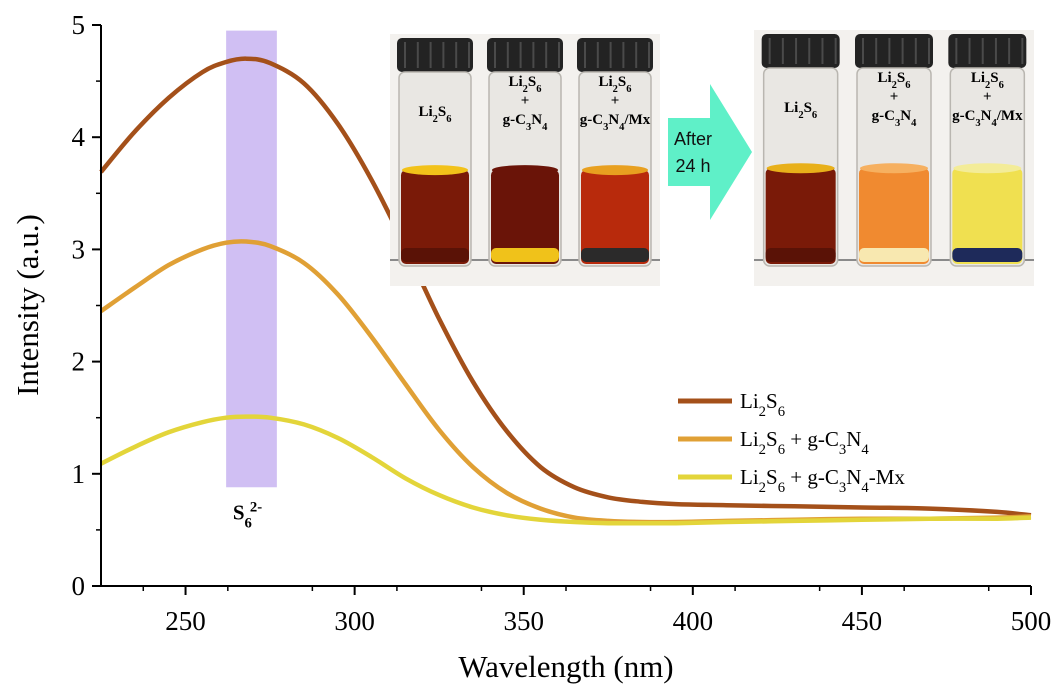 The height and width of the screenshot is (689, 1059). Describe the element at coordinates (1031, 621) in the screenshot. I see `x-tick-label: 500` at that location.